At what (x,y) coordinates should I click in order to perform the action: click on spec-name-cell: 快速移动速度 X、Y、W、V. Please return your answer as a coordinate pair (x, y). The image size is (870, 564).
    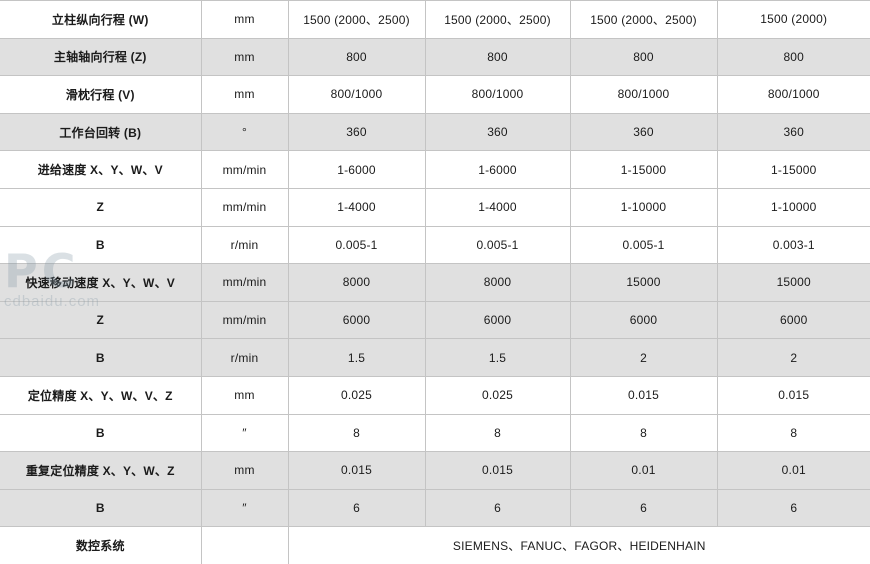
    Looking at the image, I should click on (101, 282).